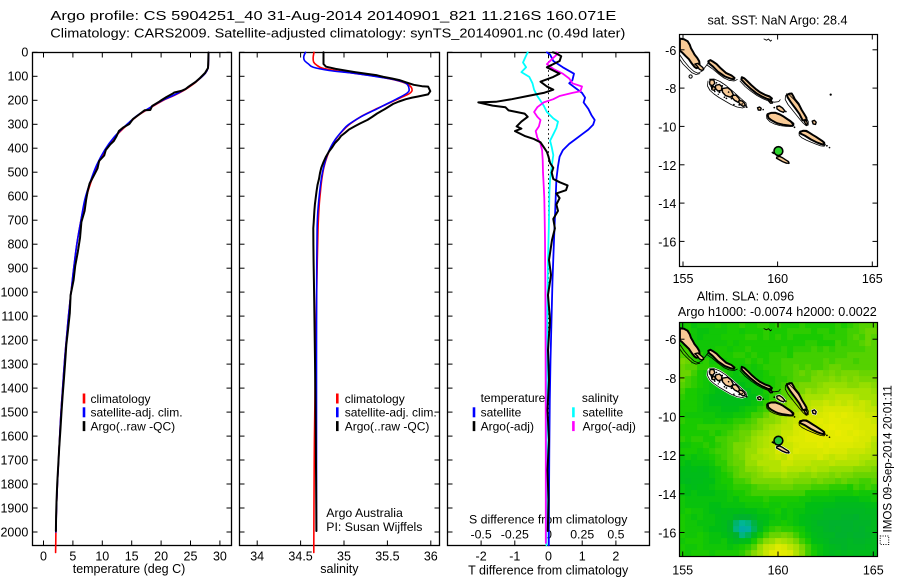 This screenshot has height=580, width=900. Describe the element at coordinates (615, 556) in the screenshot. I see `svg-text: 2` at that location.